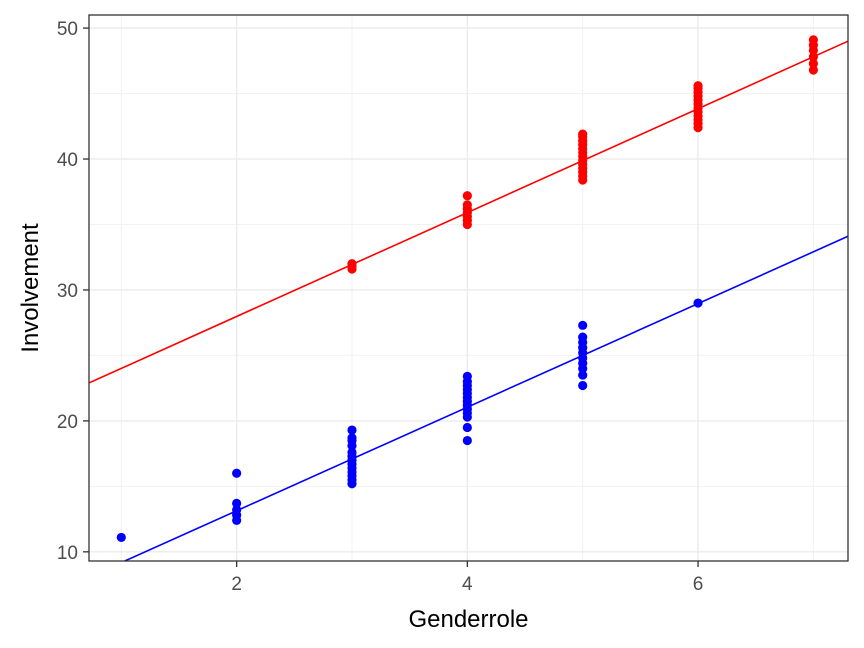 The height and width of the screenshot is (648, 864). What do you see at coordinates (698, 584) in the screenshot?
I see `x-tick-label: 6` at bounding box center [698, 584].